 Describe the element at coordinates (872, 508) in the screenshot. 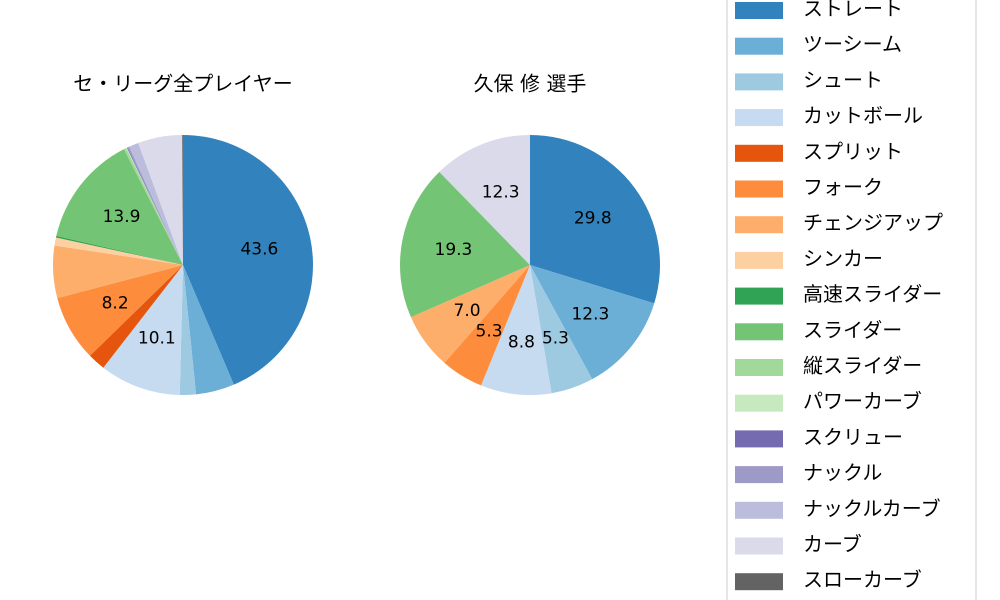

I see `legend-label: ナックルカーブ` at that location.